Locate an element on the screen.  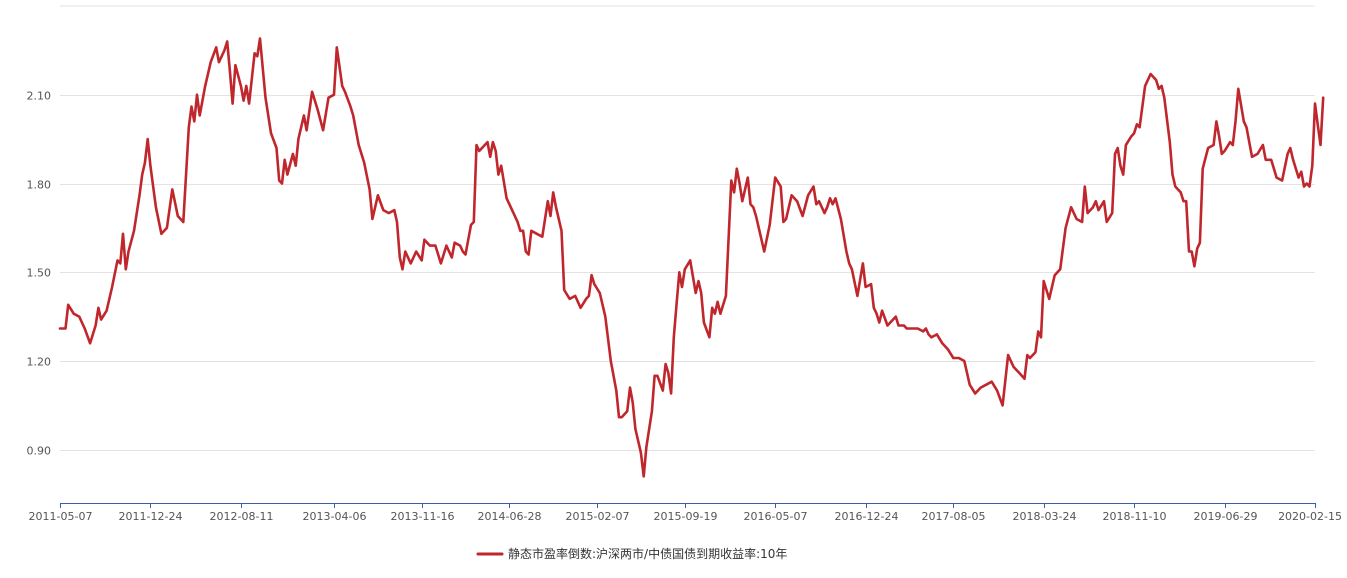
y-tick-label: 1.20 is located at coordinates (39, 362).